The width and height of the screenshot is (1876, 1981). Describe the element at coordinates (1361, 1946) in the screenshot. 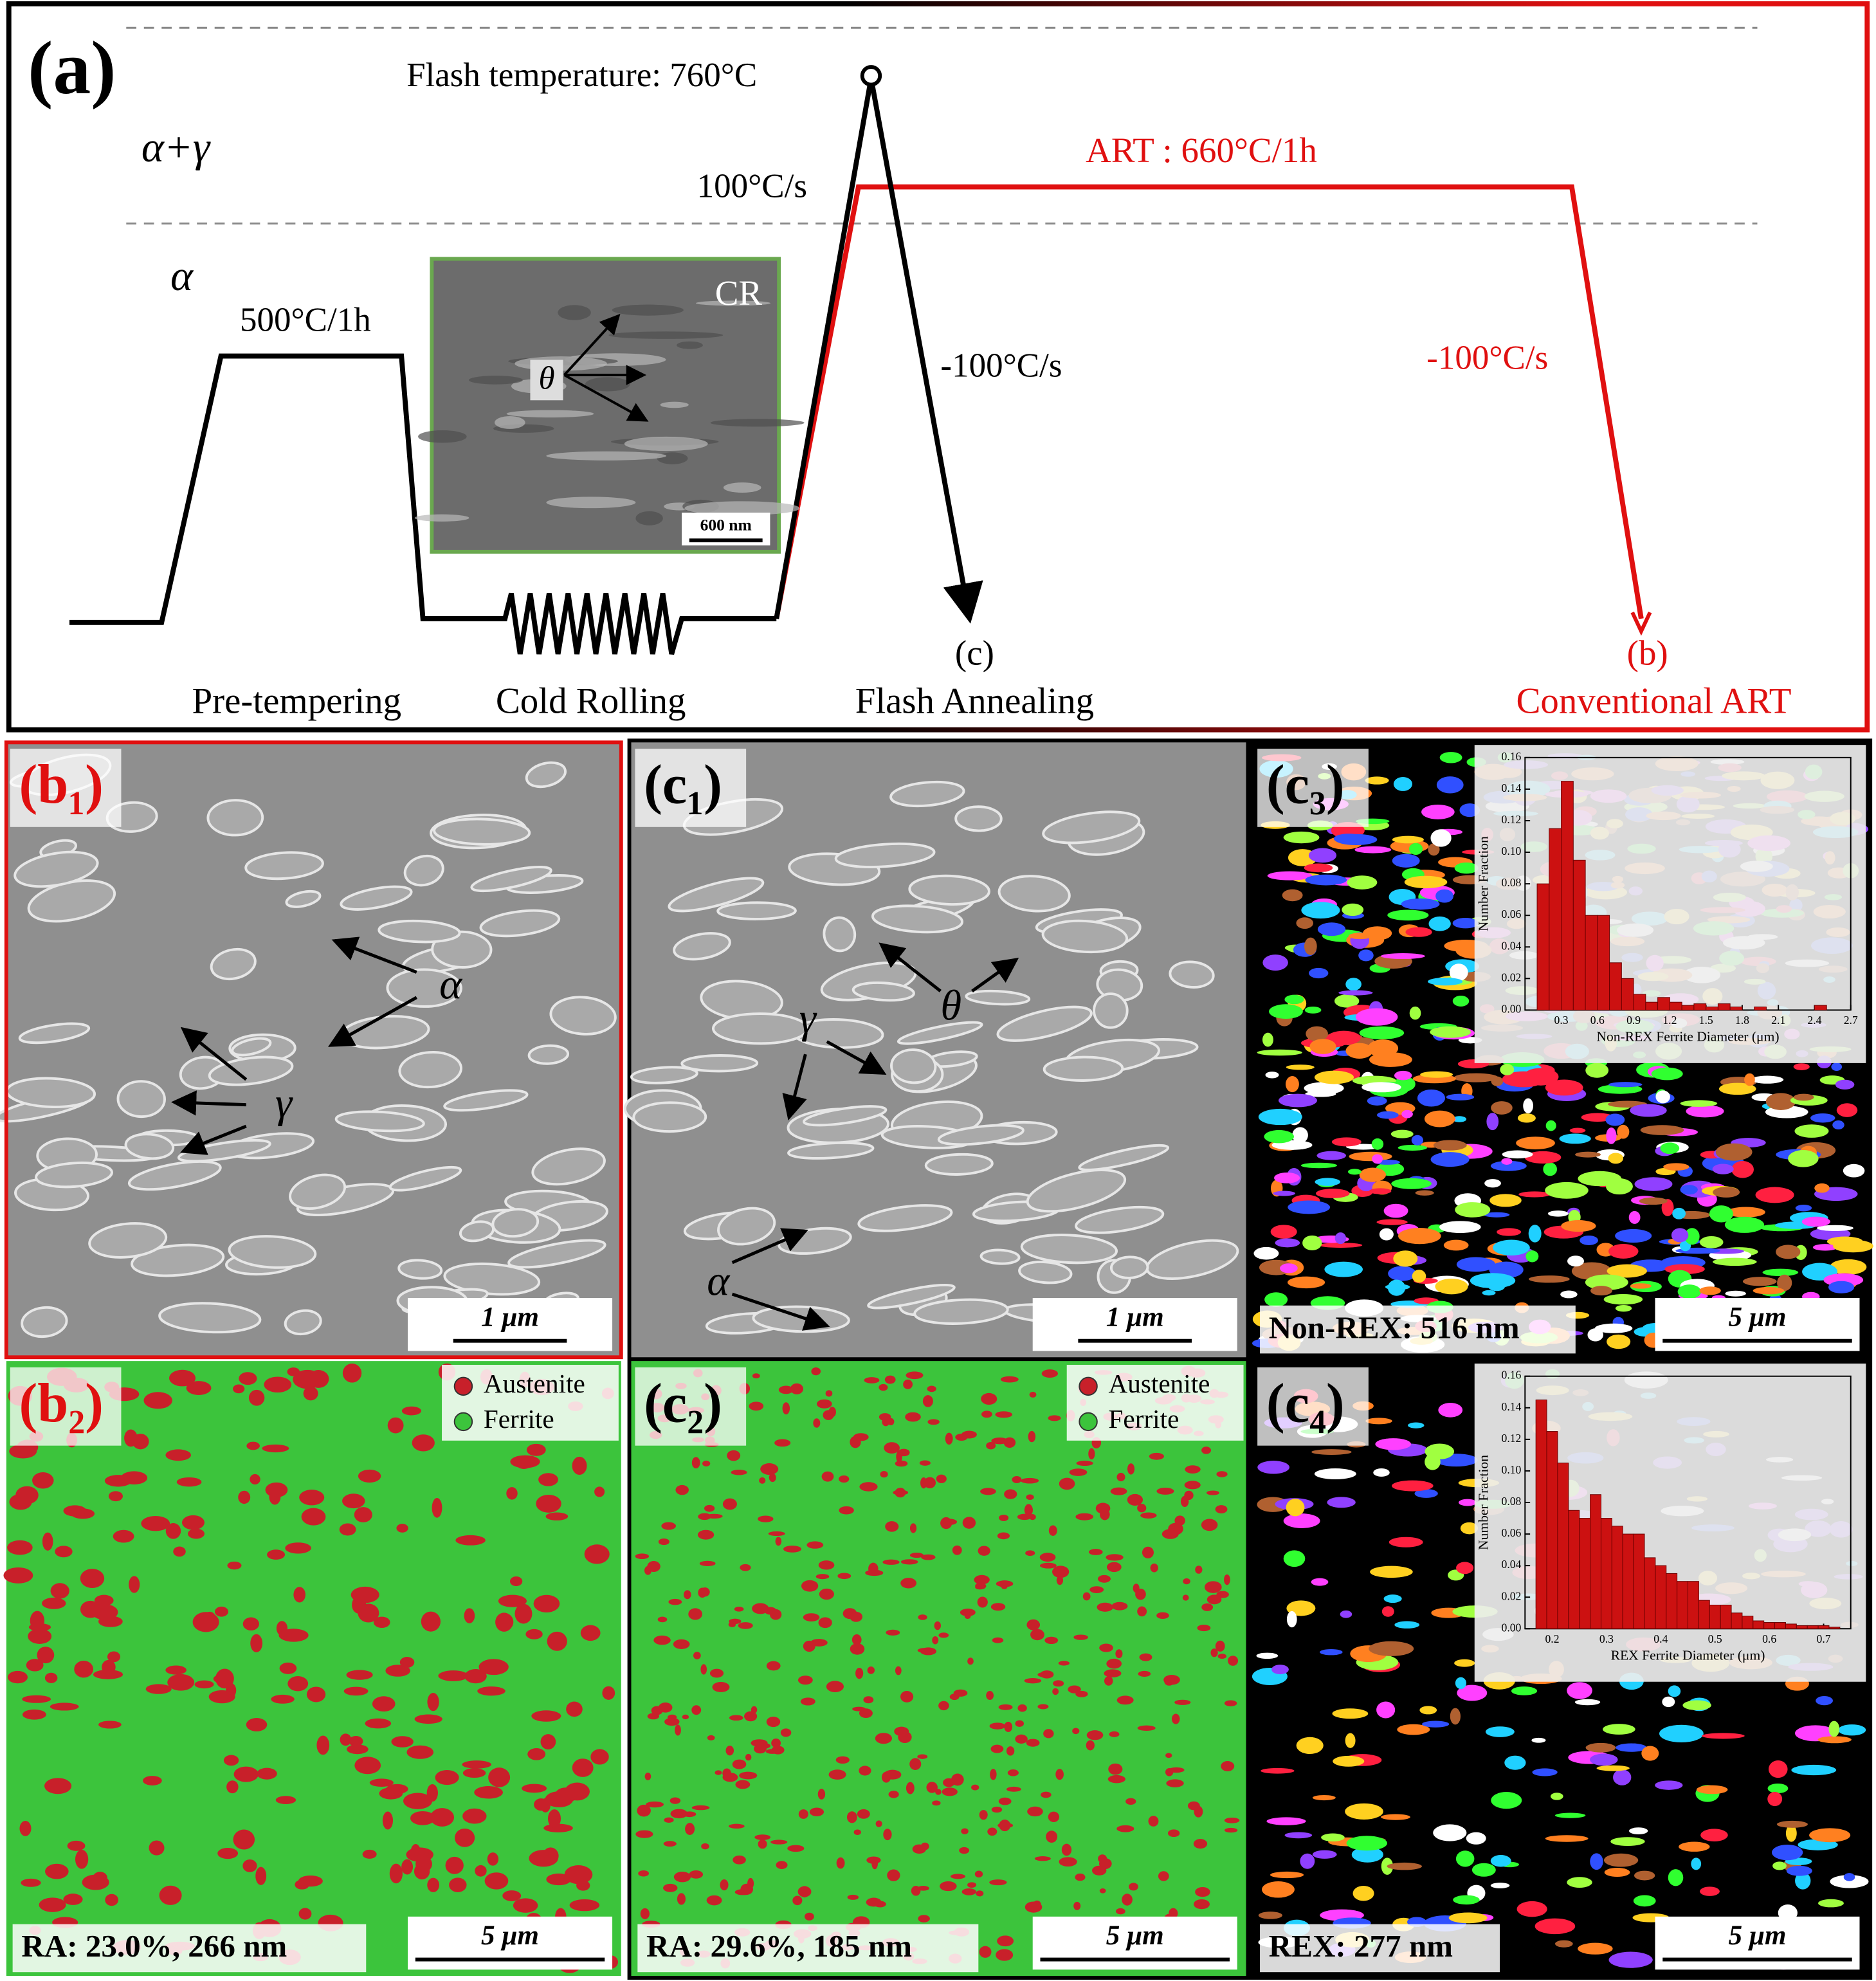

I see `label: REX: 277 nm` at that location.